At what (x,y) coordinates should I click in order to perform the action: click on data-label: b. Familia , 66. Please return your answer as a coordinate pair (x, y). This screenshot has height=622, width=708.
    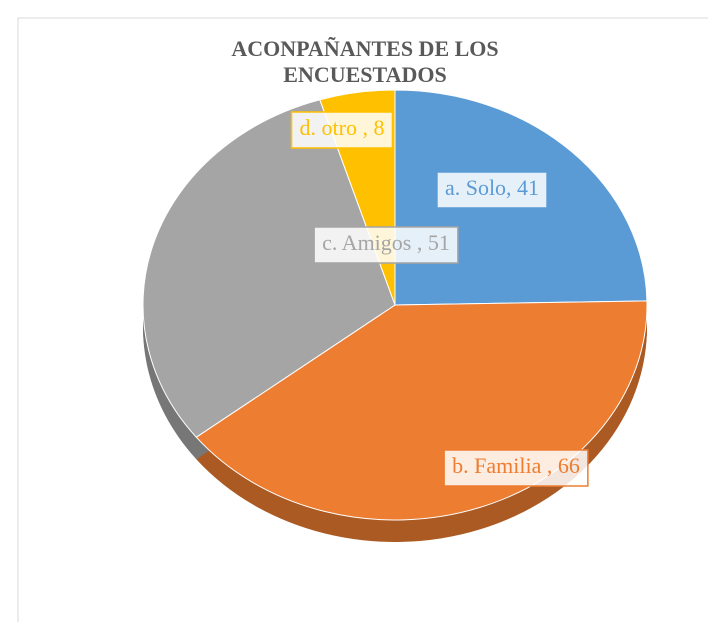
    Looking at the image, I should click on (516, 465).